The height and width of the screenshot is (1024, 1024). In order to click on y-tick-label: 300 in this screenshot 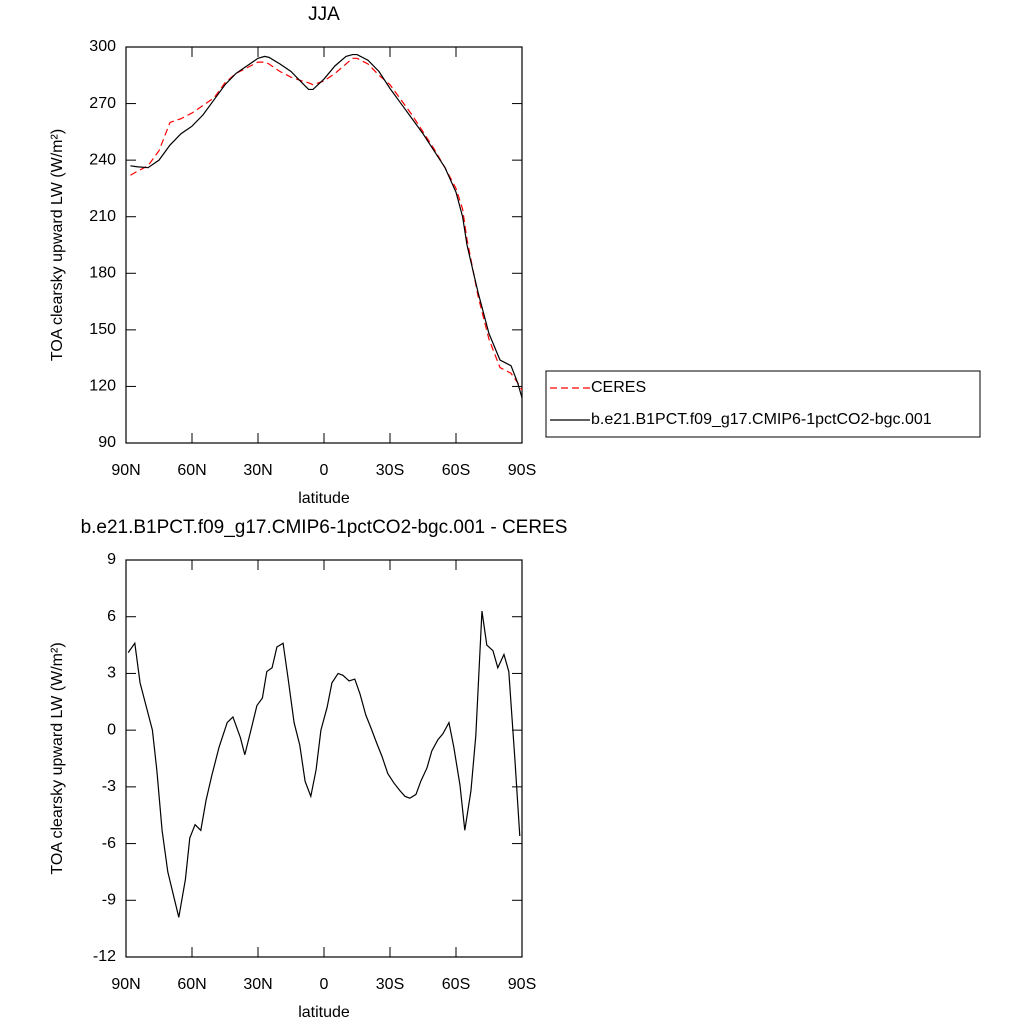, I will do `click(102, 46)`.